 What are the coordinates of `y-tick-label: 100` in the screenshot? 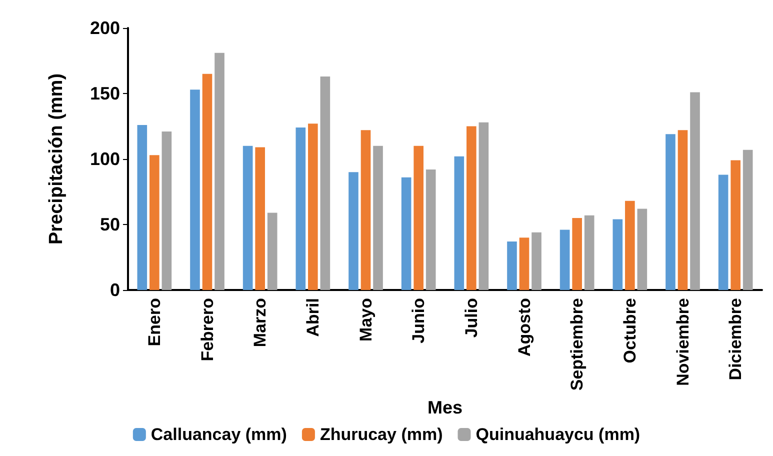 It's located at (105, 159).